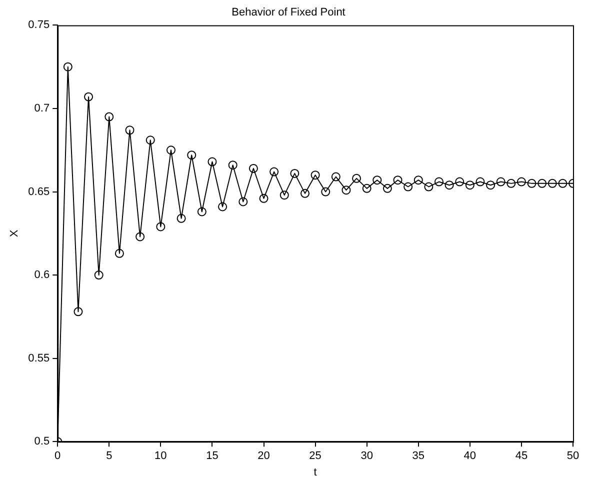 The height and width of the screenshot is (479, 593). What do you see at coordinates (14, 233) in the screenshot?
I see `y-axis-title: X` at bounding box center [14, 233].